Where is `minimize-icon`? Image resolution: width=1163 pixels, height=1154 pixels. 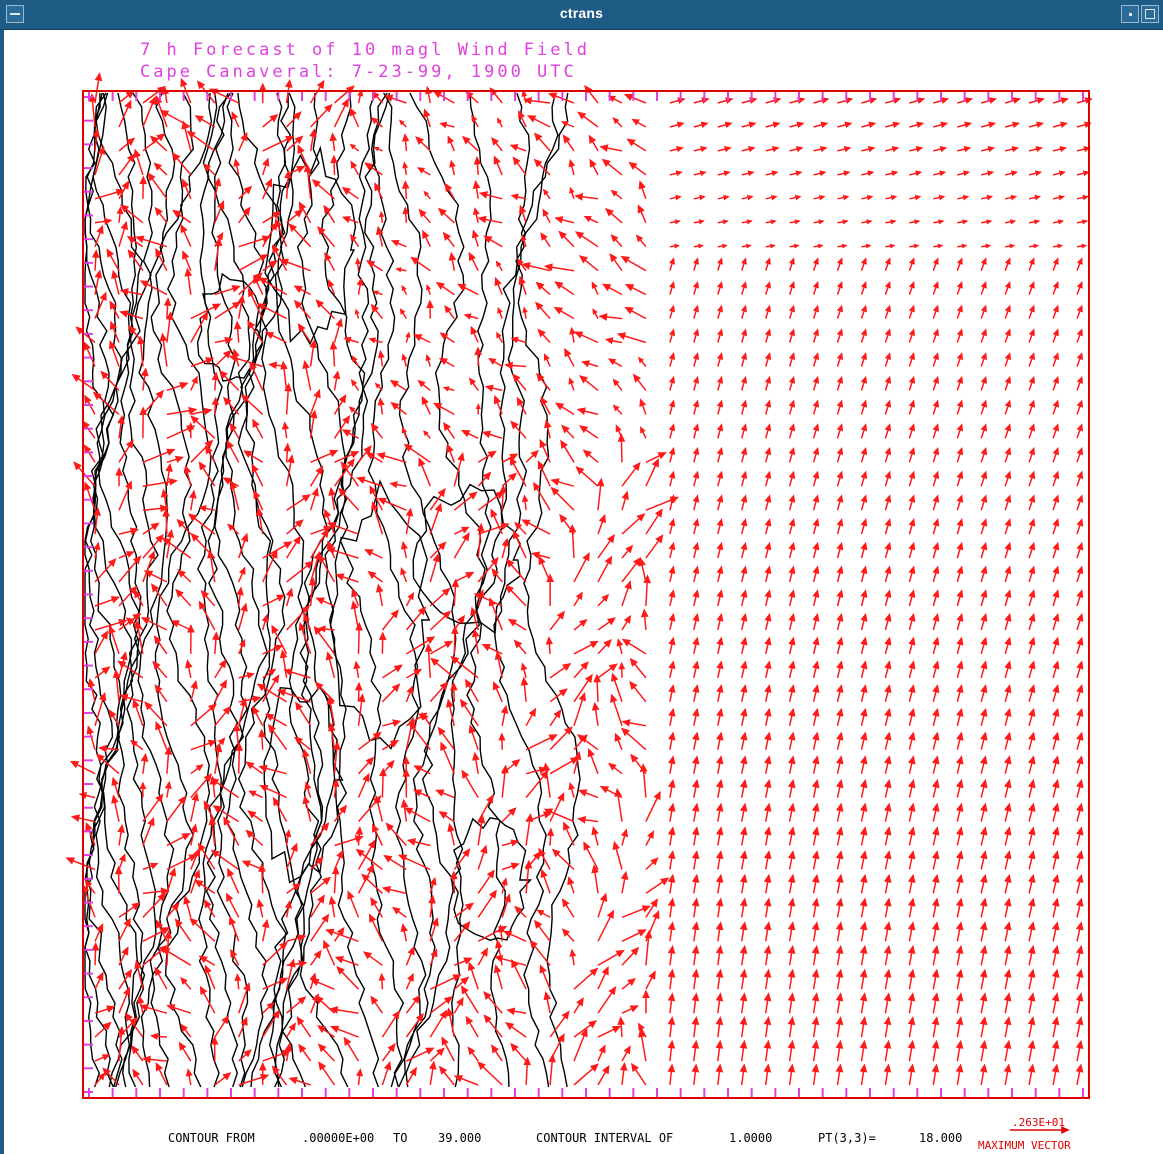 minimize-icon is located at coordinates (1130, 14).